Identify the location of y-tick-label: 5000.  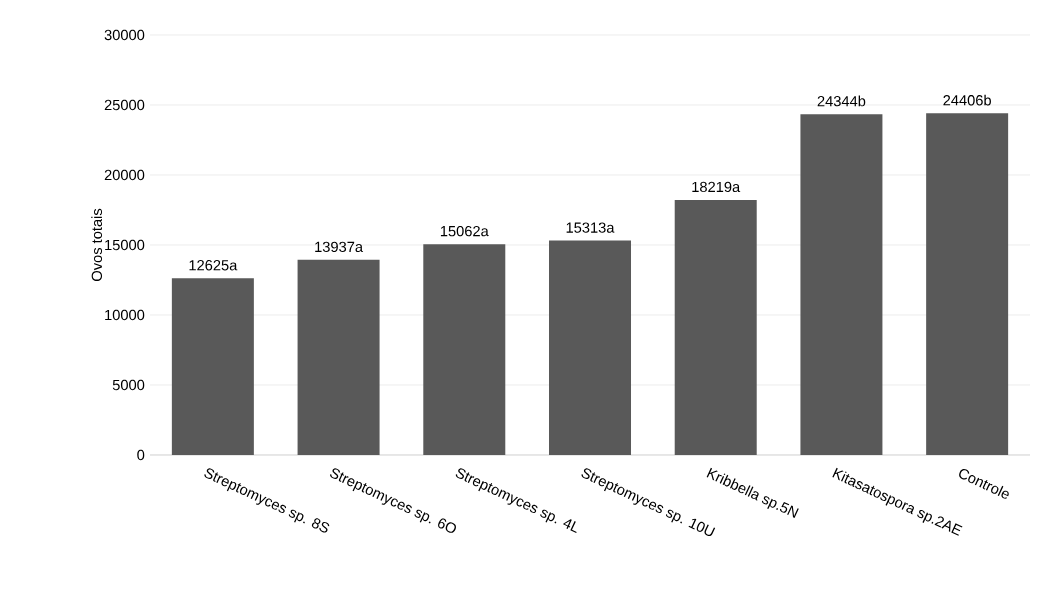
(128, 385).